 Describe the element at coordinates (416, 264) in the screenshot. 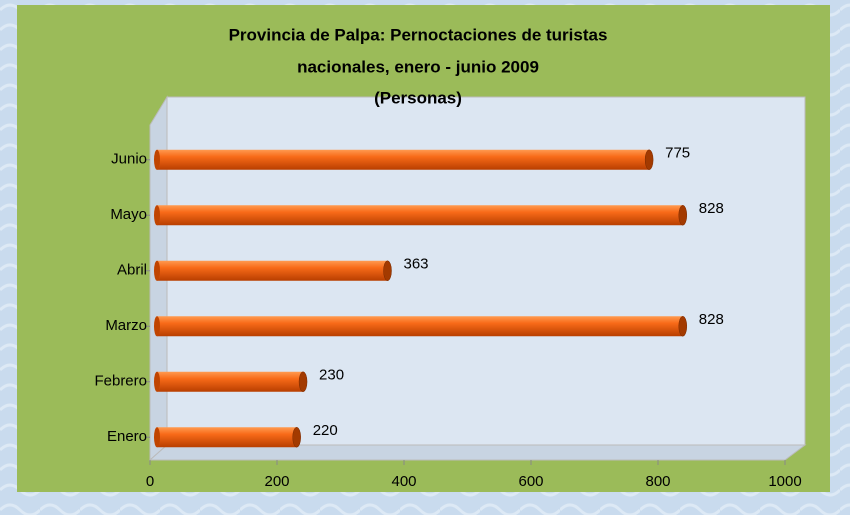

I see `value-label: 363` at that location.